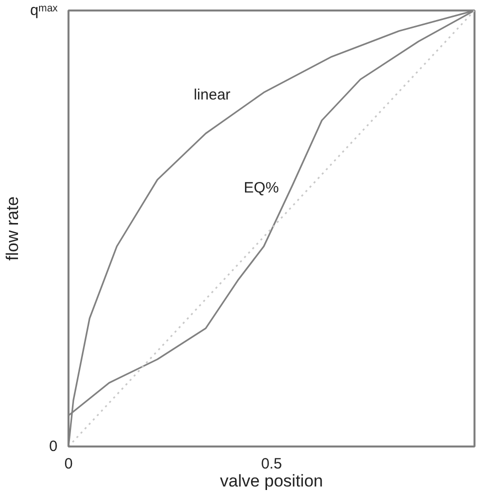  What do you see at coordinates (212, 95) in the screenshot?
I see `series-label: linear` at bounding box center [212, 95].